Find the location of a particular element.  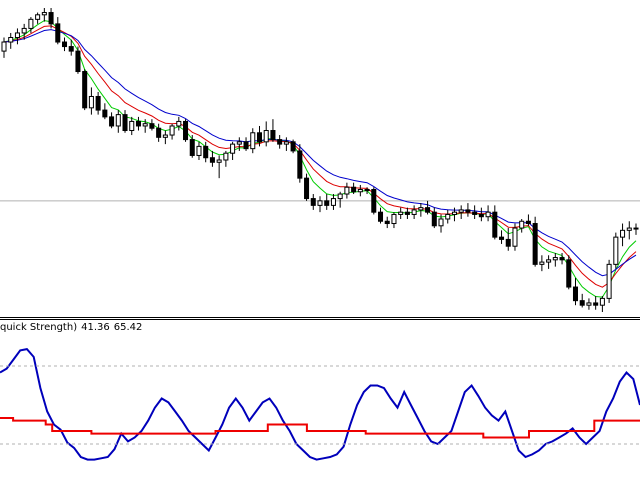

indicator-name: quick Strength) is located at coordinates (39, 327).